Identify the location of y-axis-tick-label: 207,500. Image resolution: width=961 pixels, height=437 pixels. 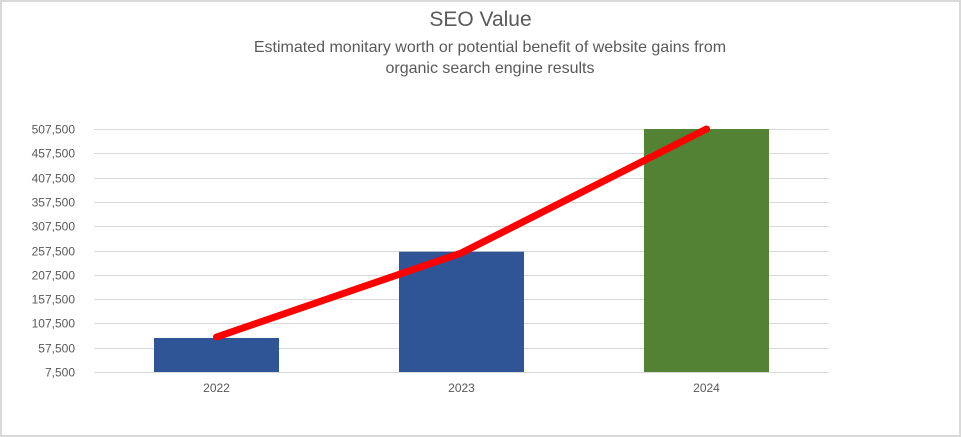
(54, 276).